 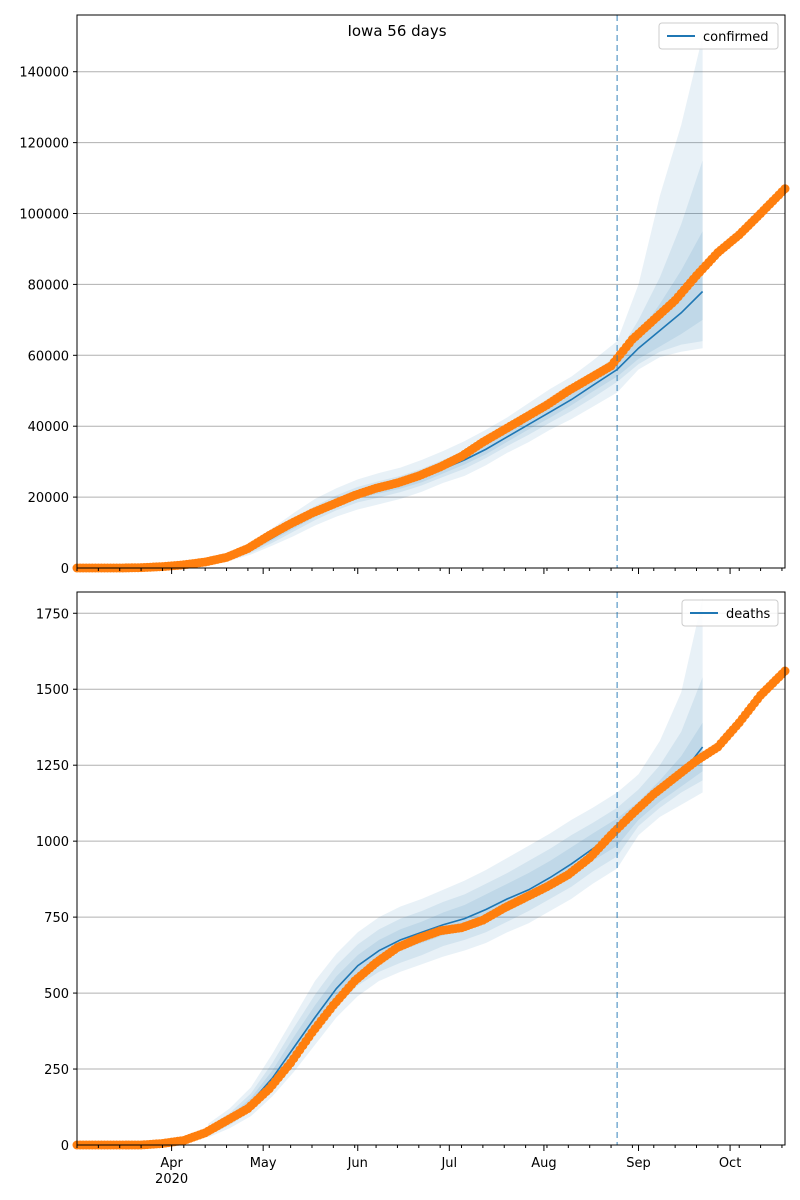 I want to click on y-tick-label: 40000, so click(x=48, y=427).